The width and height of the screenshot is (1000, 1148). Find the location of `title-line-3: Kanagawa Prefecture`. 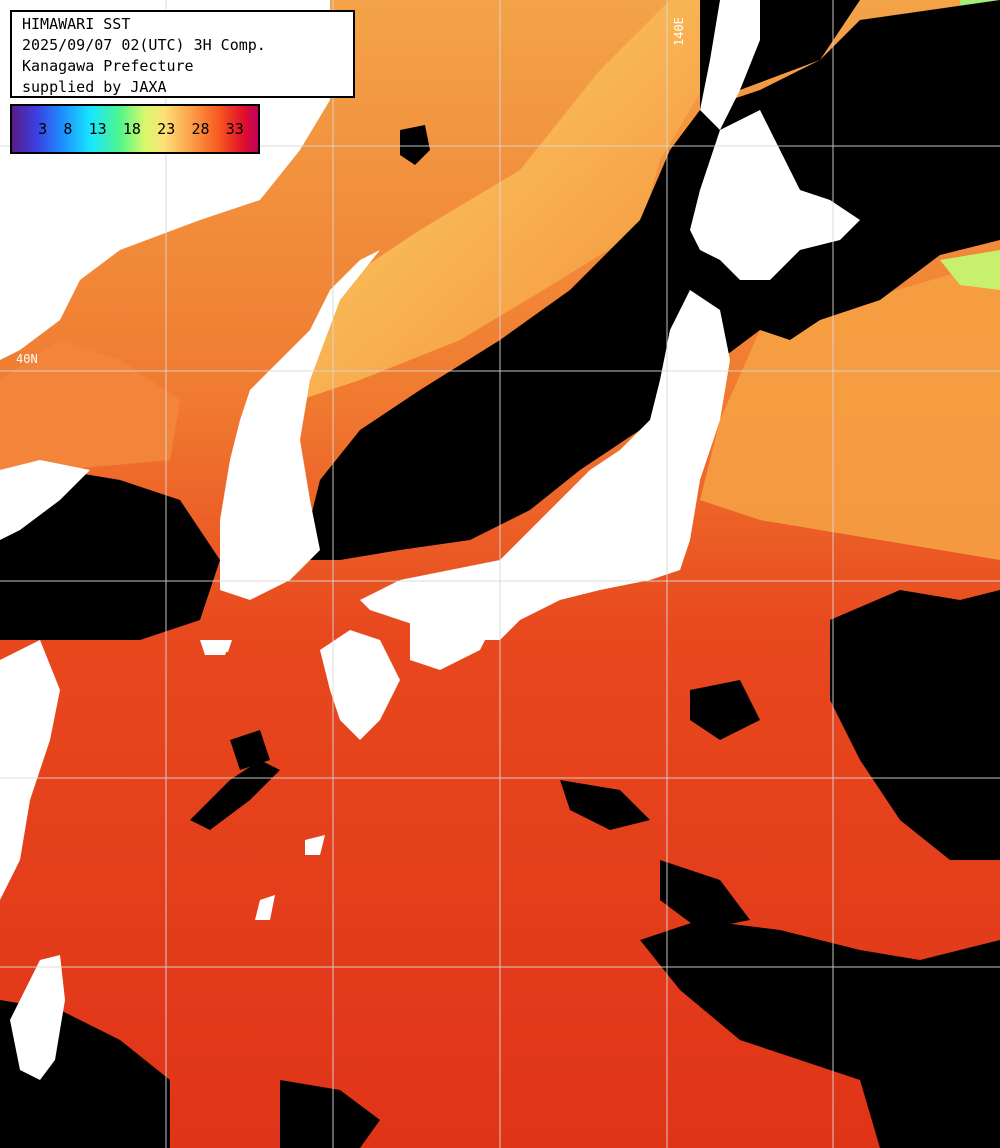

title-line-3: Kanagawa Prefecture is located at coordinates (108, 66).